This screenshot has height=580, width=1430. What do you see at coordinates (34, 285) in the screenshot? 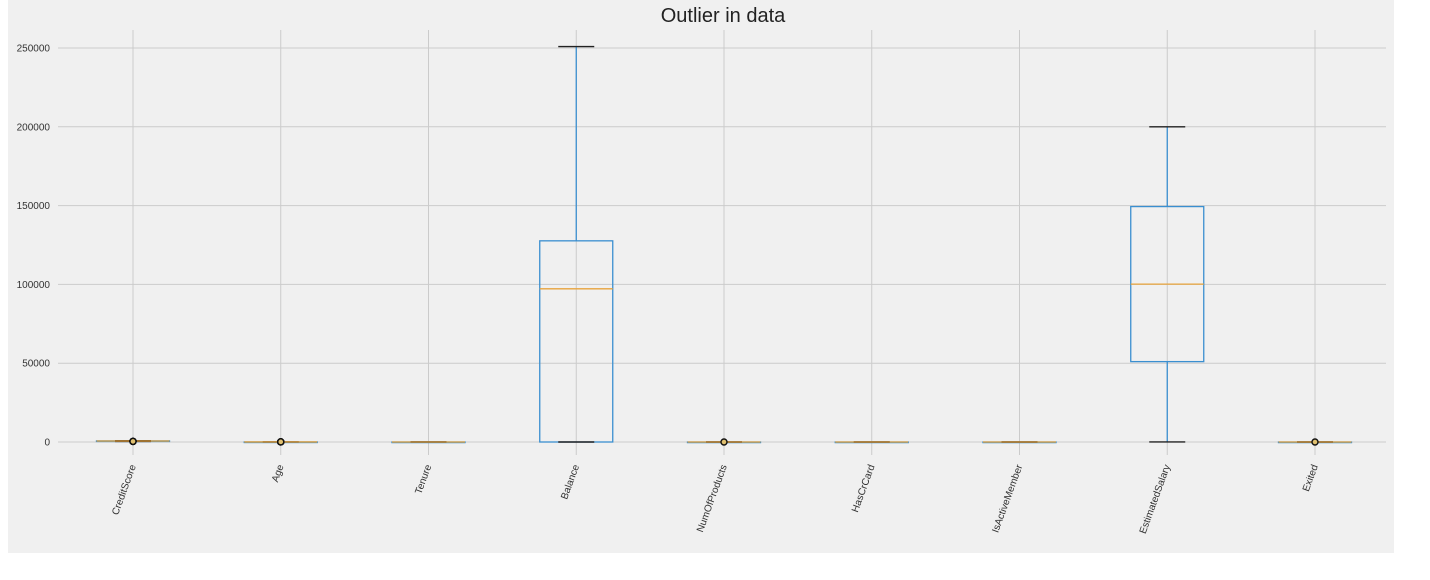
I see `y-tick-label: 100000` at bounding box center [34, 285].